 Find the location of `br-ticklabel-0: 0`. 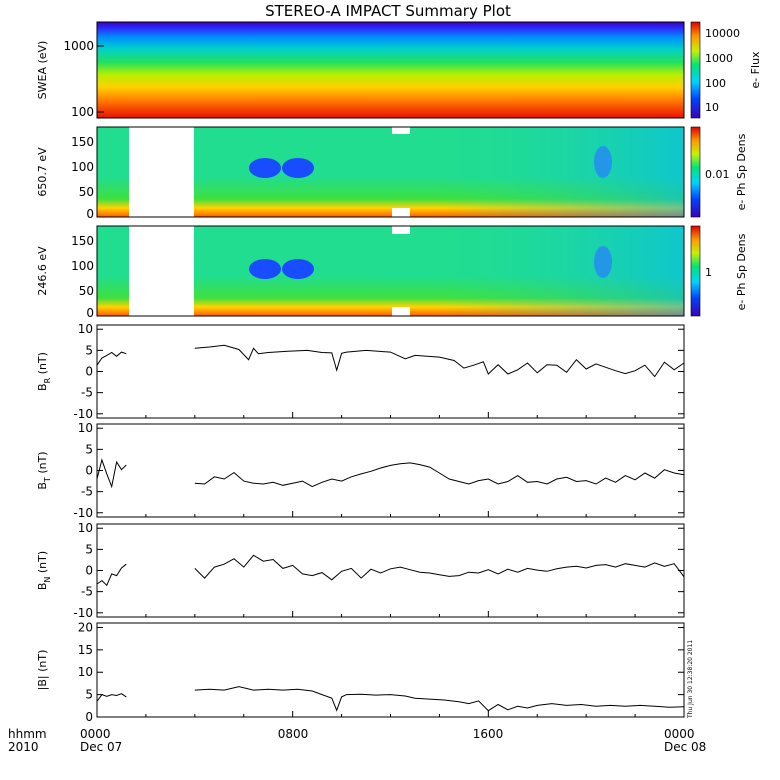

br-ticklabel-0: 0 is located at coordinates (89, 372).